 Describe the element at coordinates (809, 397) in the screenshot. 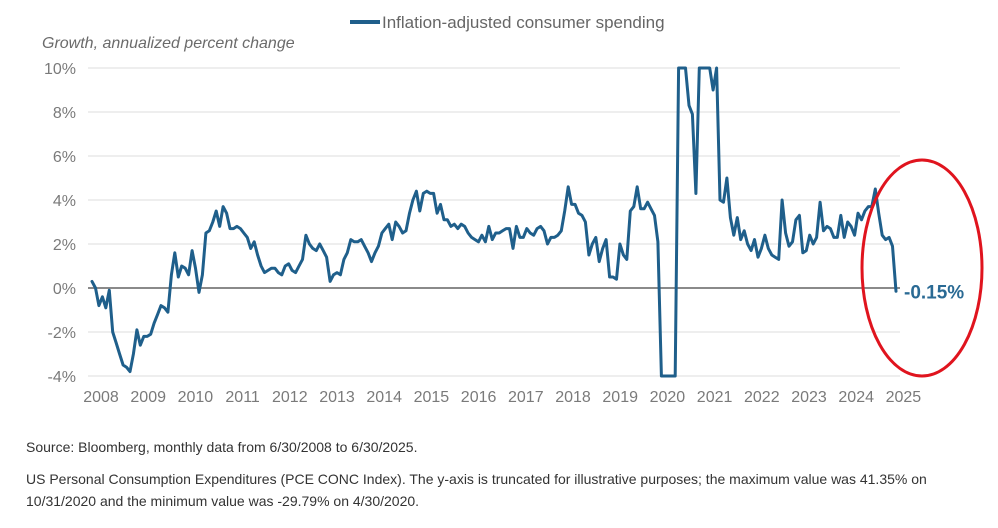

I see `x-tick-label: 2023` at that location.